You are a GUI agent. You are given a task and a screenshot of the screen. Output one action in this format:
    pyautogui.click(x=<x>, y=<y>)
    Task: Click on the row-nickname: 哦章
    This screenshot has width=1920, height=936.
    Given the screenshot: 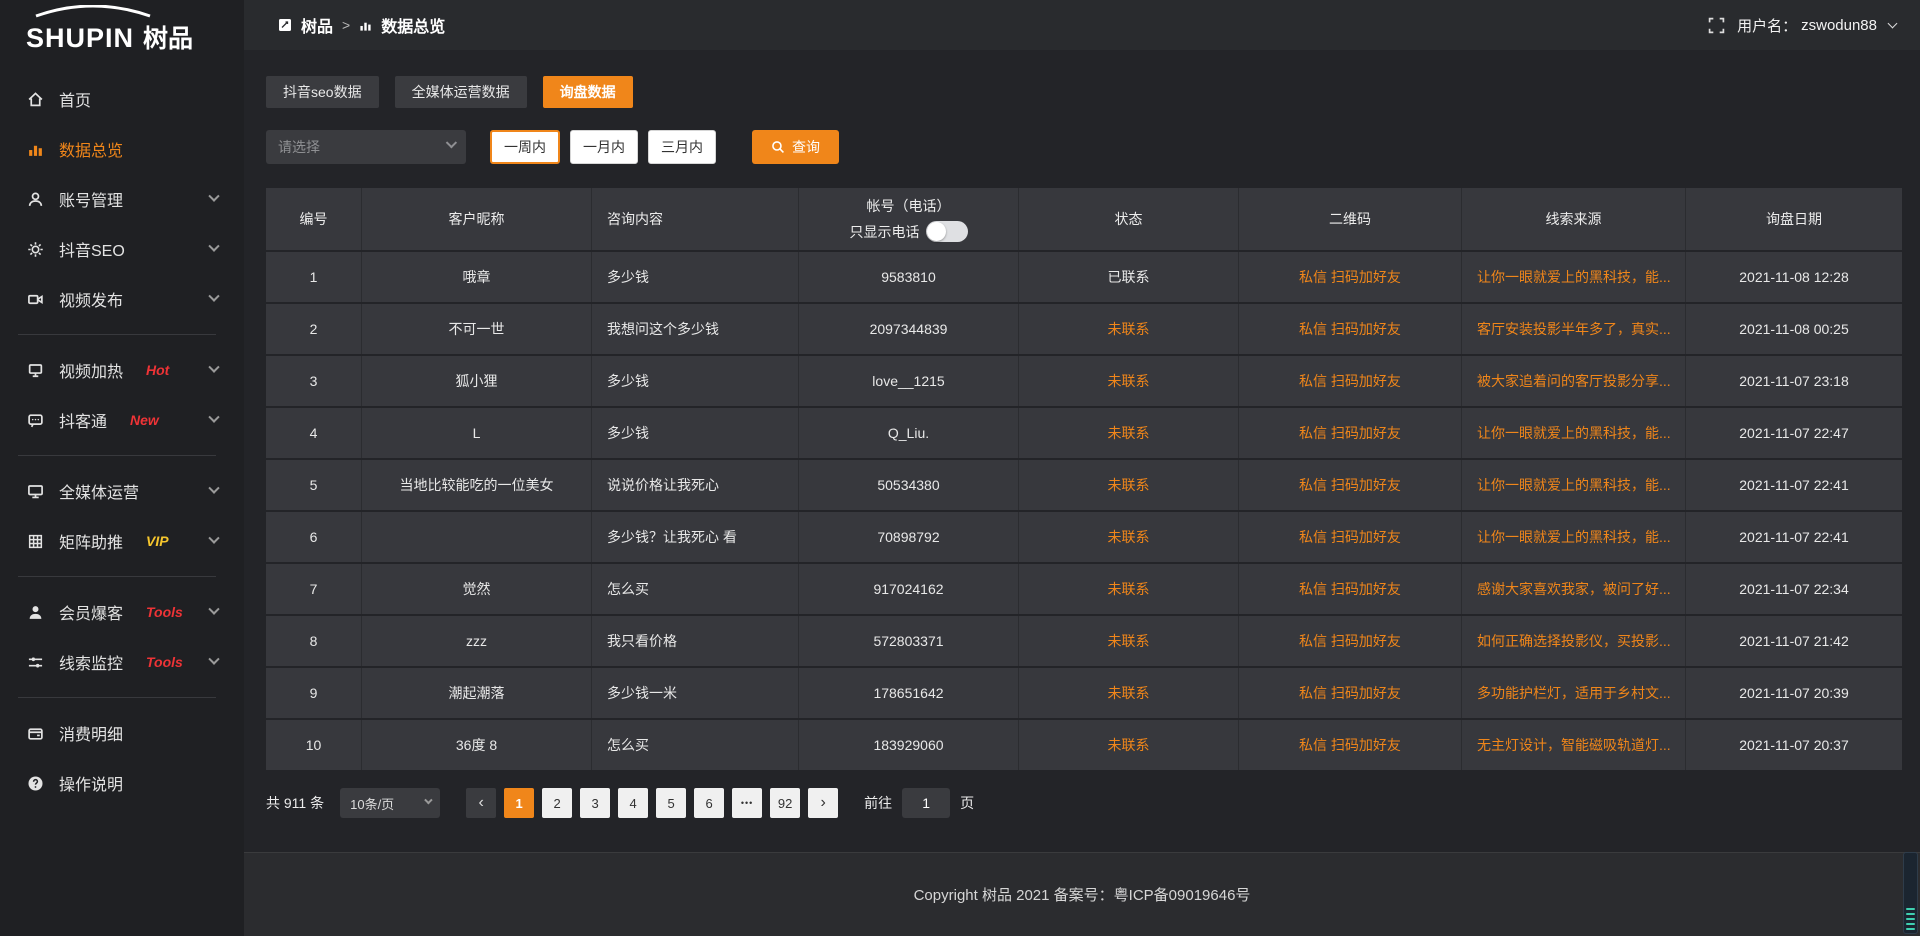 What is the action you would take?
    pyautogui.click(x=477, y=277)
    